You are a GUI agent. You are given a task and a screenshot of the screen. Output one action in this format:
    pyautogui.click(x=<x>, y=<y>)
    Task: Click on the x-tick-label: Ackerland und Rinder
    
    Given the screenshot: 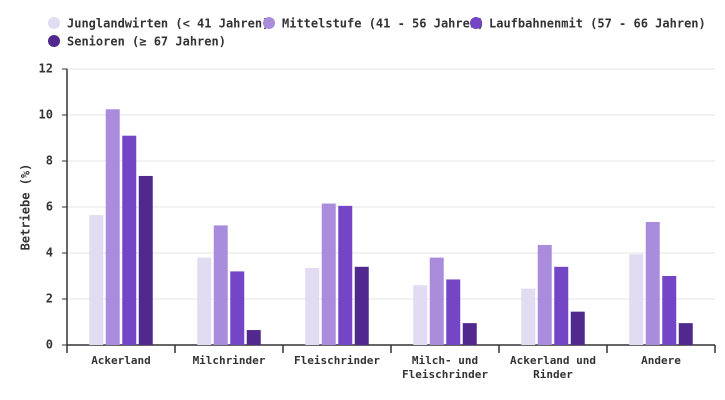 What is the action you would take?
    pyautogui.click(x=553, y=367)
    